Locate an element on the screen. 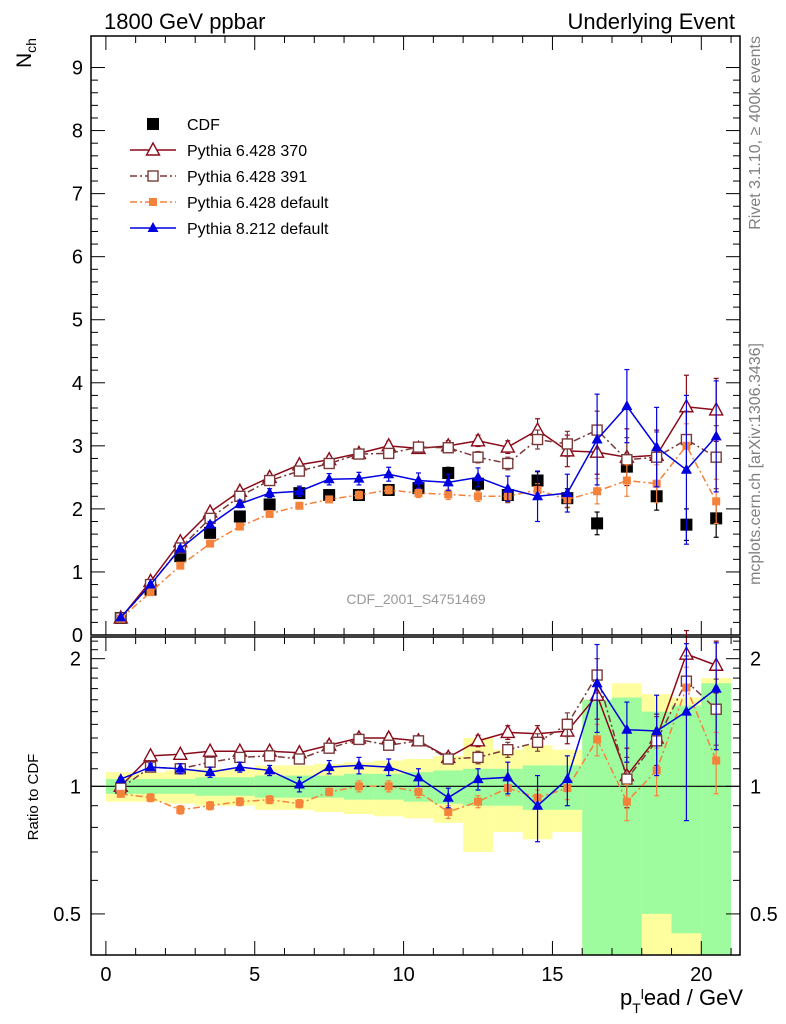  header-left: 1800 GeV ppbar is located at coordinates (184, 21).